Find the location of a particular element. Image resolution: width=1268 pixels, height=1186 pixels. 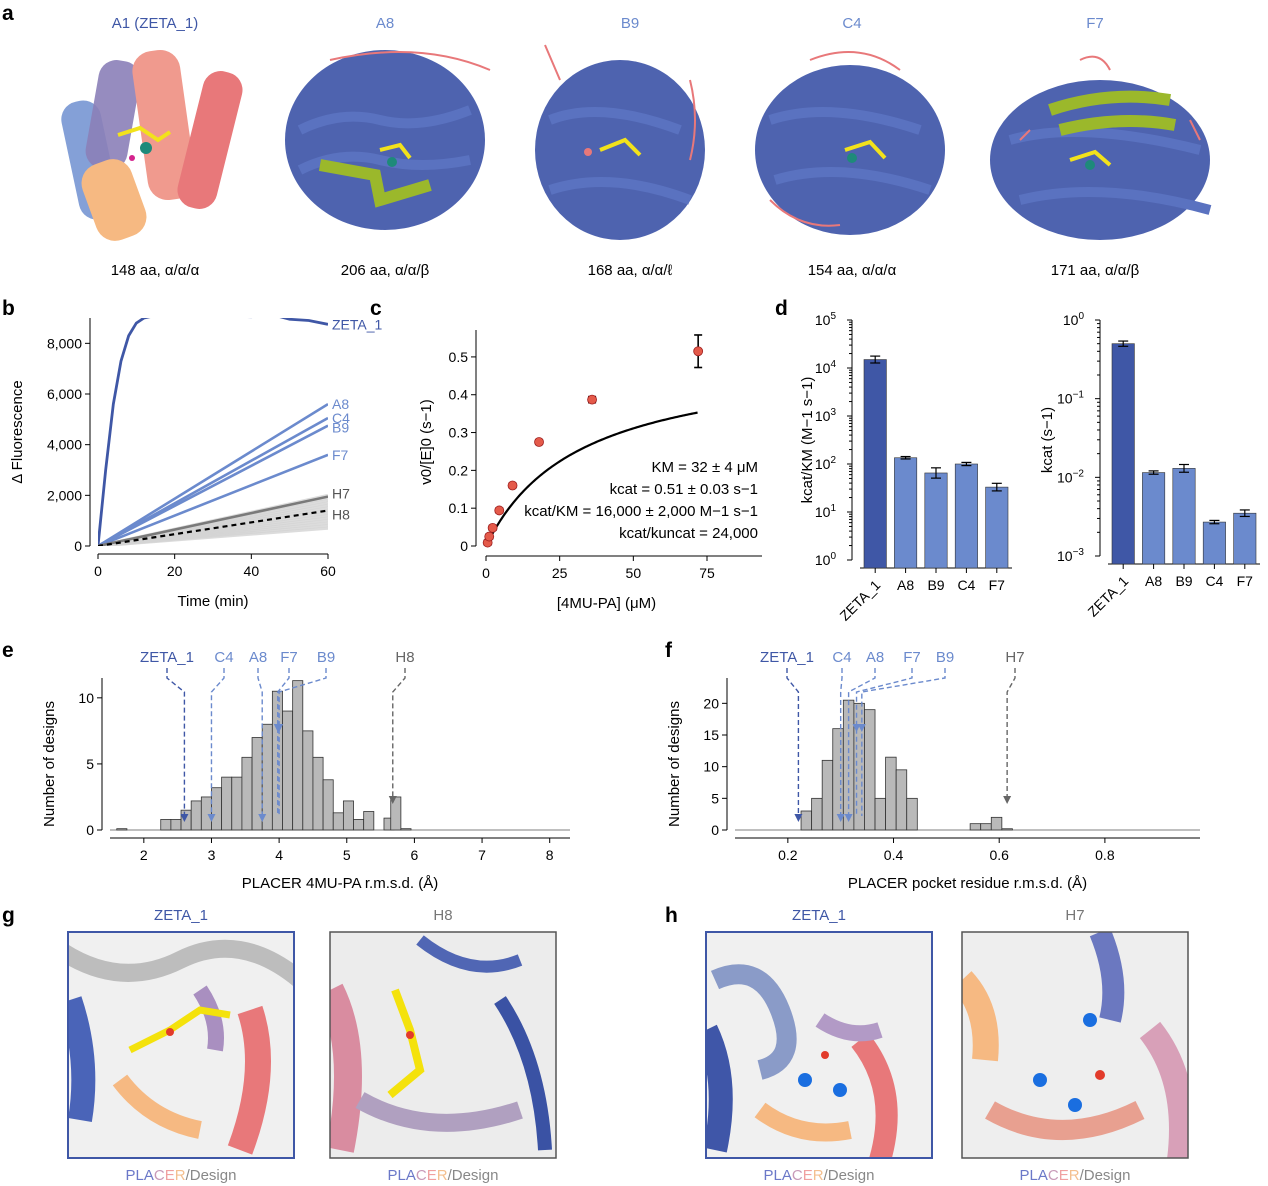

x-tick-label: 25 is located at coordinates (560, 573).